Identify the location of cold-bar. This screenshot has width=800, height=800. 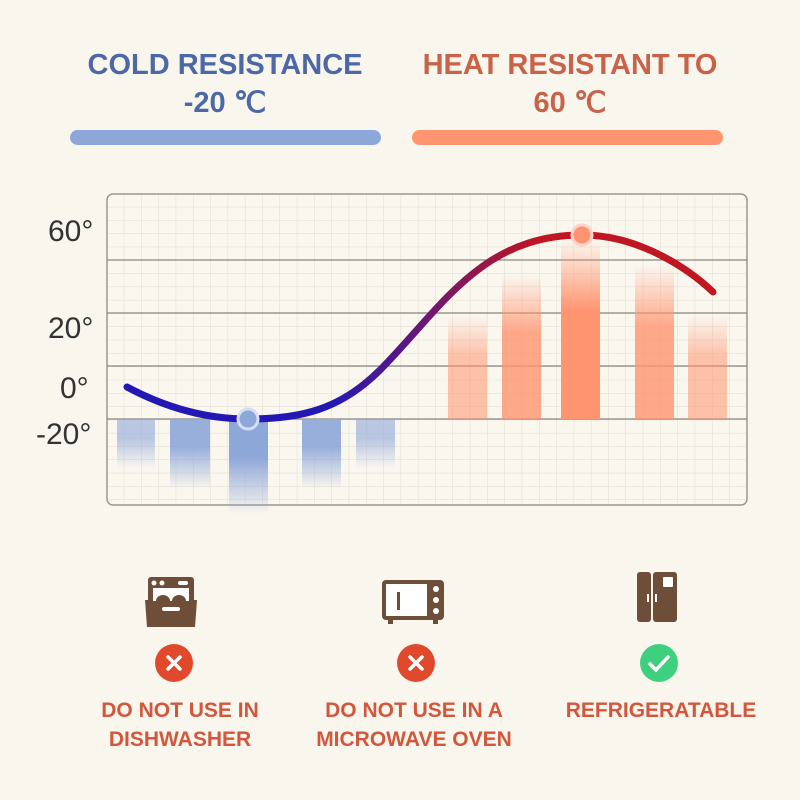
(225, 137).